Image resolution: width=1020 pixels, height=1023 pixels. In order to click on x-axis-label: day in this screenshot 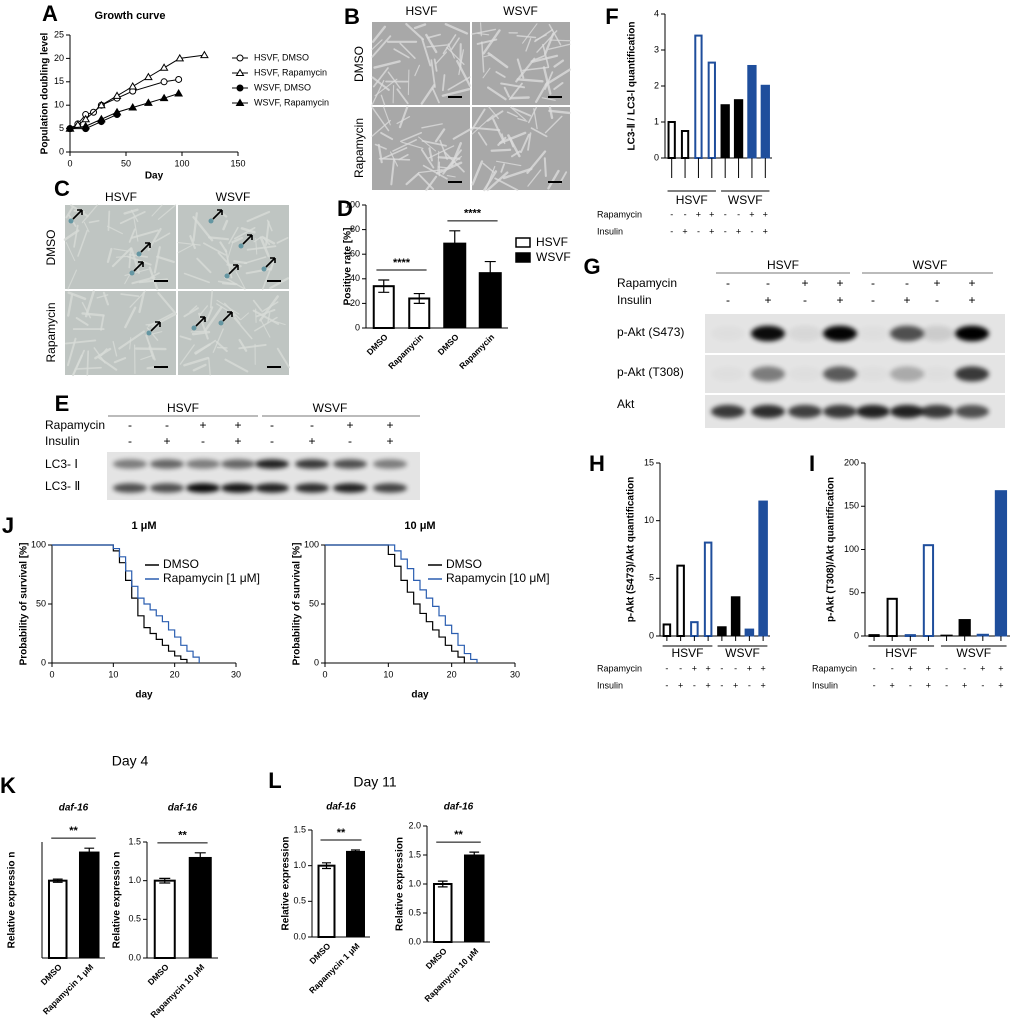, I will do `click(144, 695)`.